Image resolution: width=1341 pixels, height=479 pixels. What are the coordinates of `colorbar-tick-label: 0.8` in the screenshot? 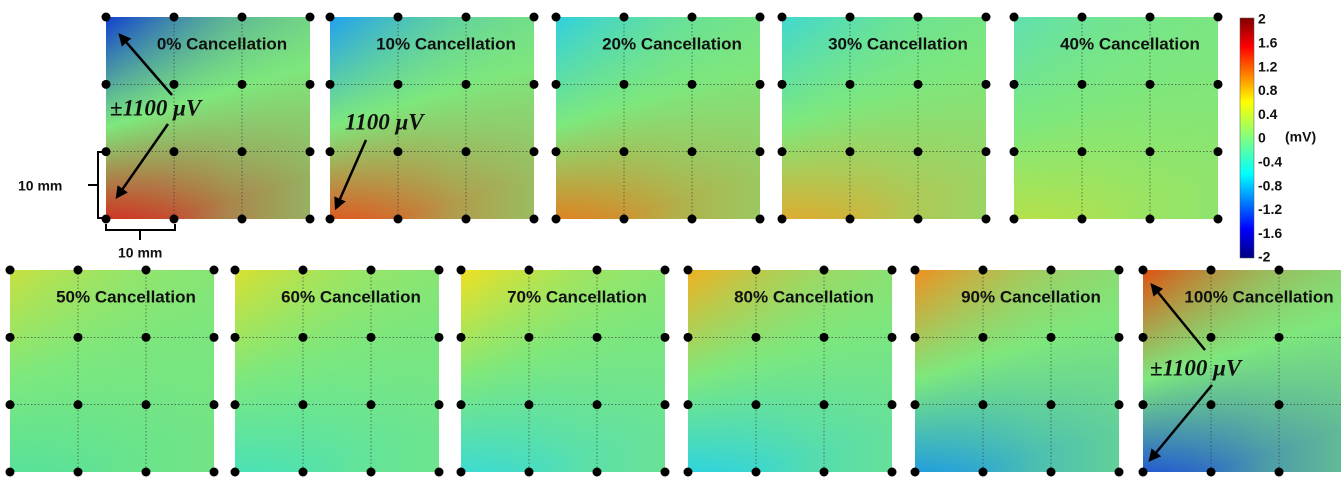 It's located at (1268, 90).